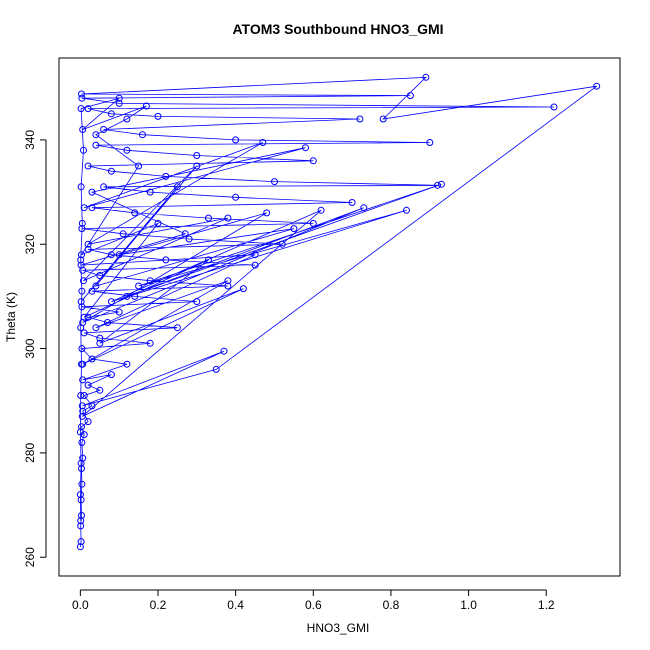  I want to click on y-tick-label: 300, so click(30, 348).